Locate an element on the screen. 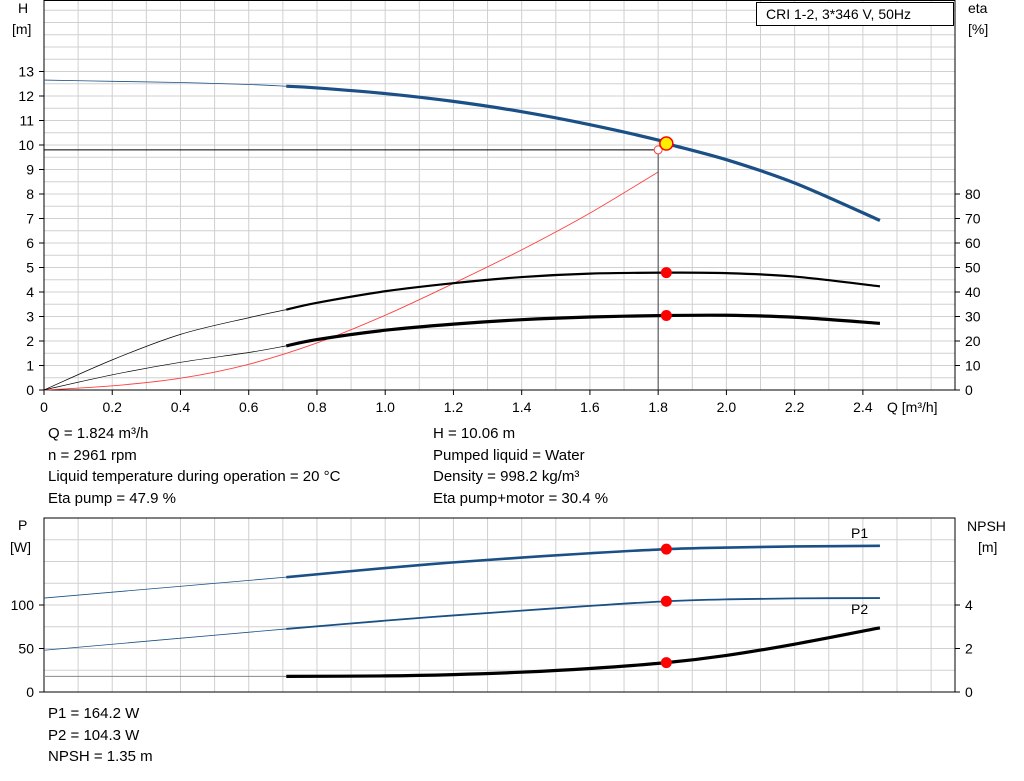 The width and height of the screenshot is (1024, 781). y-right-tick-label: 60 is located at coordinates (973, 243).